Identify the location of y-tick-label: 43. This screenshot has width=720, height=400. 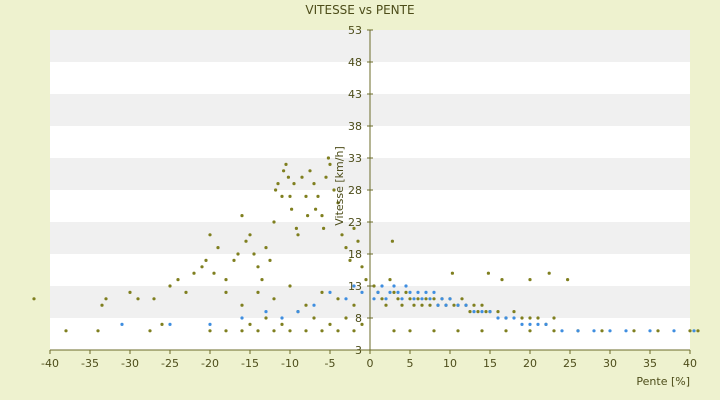
(355, 94).